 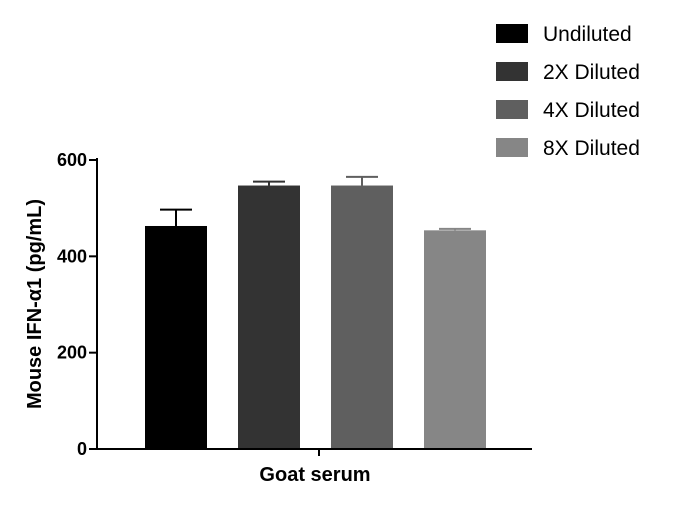 I want to click on legend-label: Undiluted, so click(x=587, y=34).